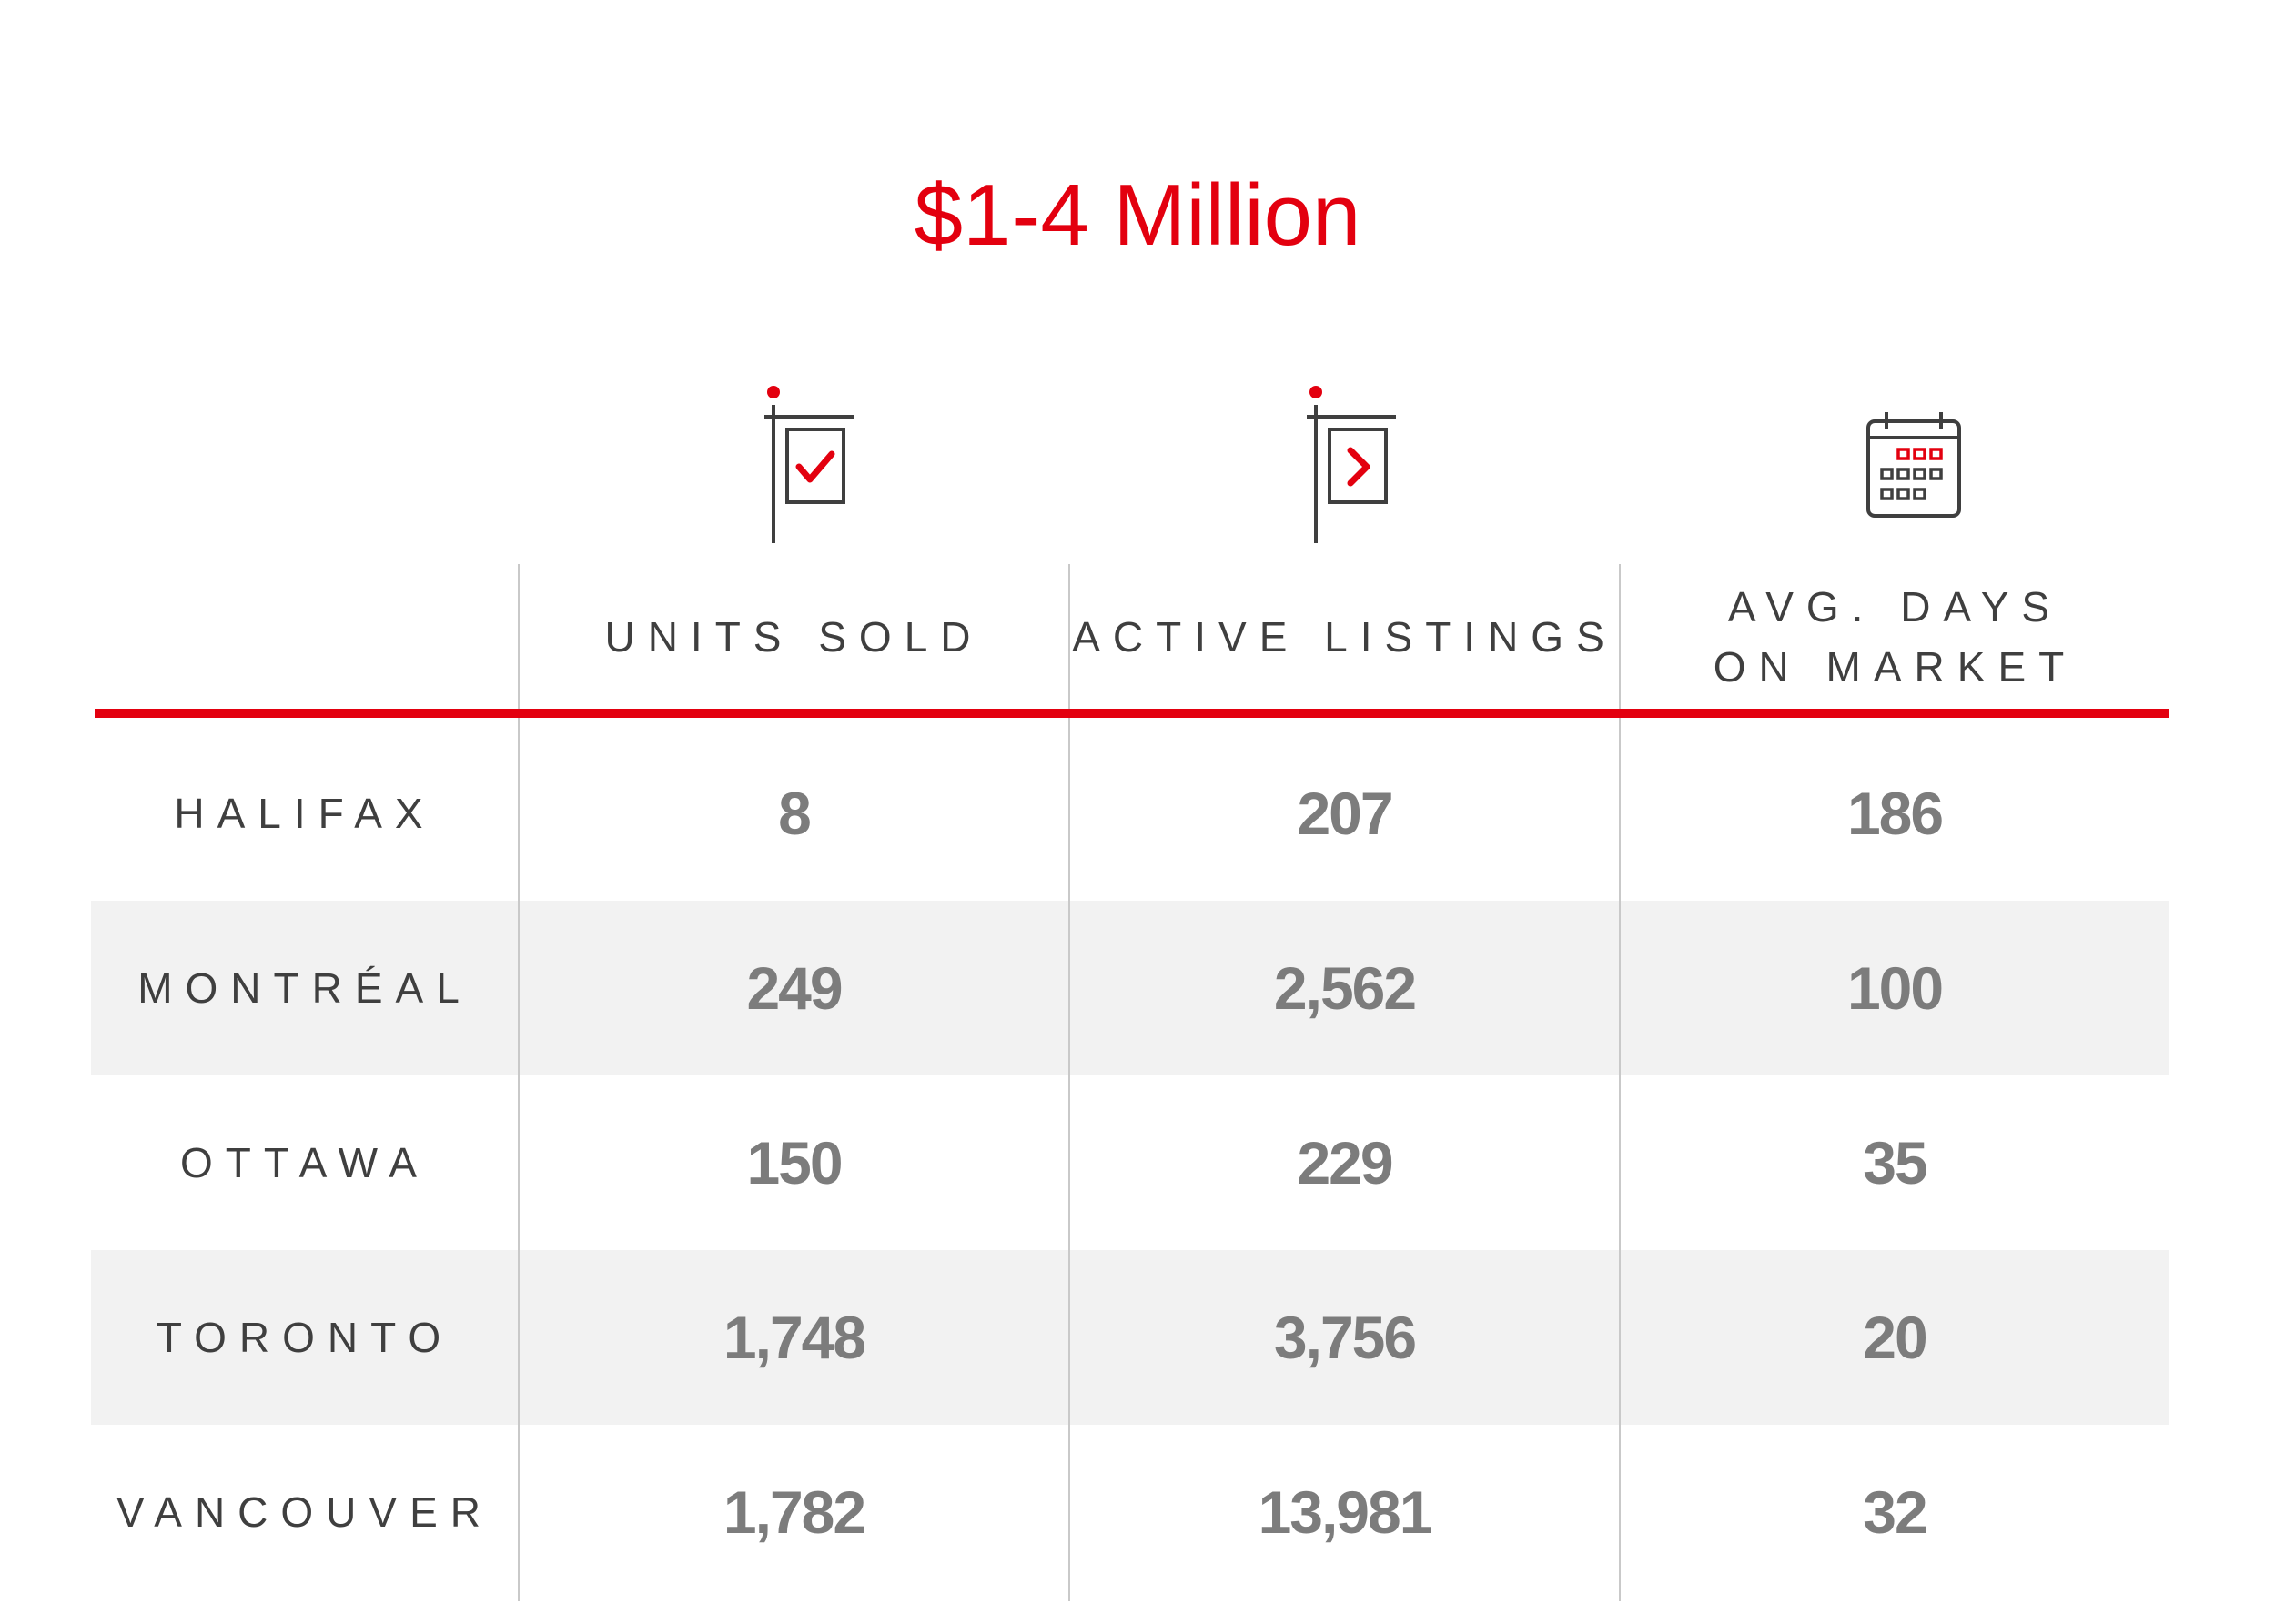 The height and width of the screenshot is (1624, 2275). Describe the element at coordinates (1345, 988) in the screenshot. I see `active-listings-value: 2,562` at that location.